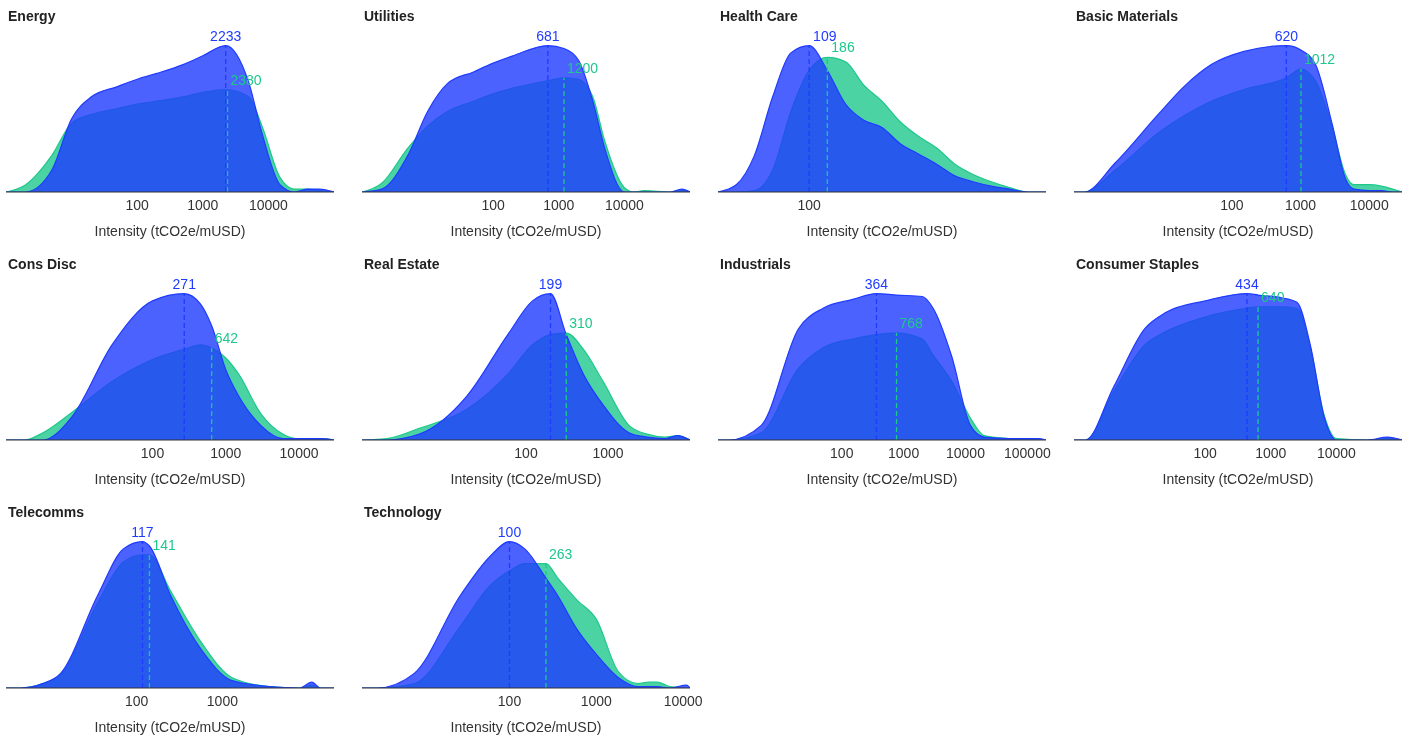  What do you see at coordinates (755, 264) in the screenshot?
I see `chart-title: Industrials` at bounding box center [755, 264].